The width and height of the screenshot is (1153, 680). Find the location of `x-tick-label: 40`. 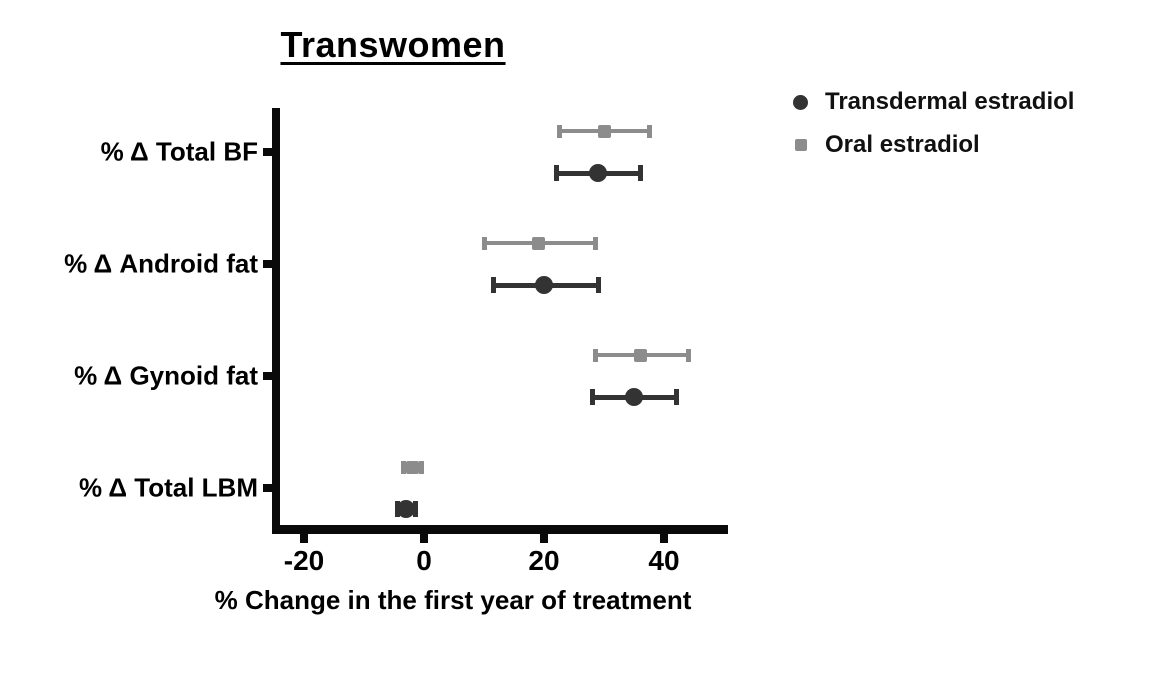

x-tick-label: 40 is located at coordinates (664, 560).